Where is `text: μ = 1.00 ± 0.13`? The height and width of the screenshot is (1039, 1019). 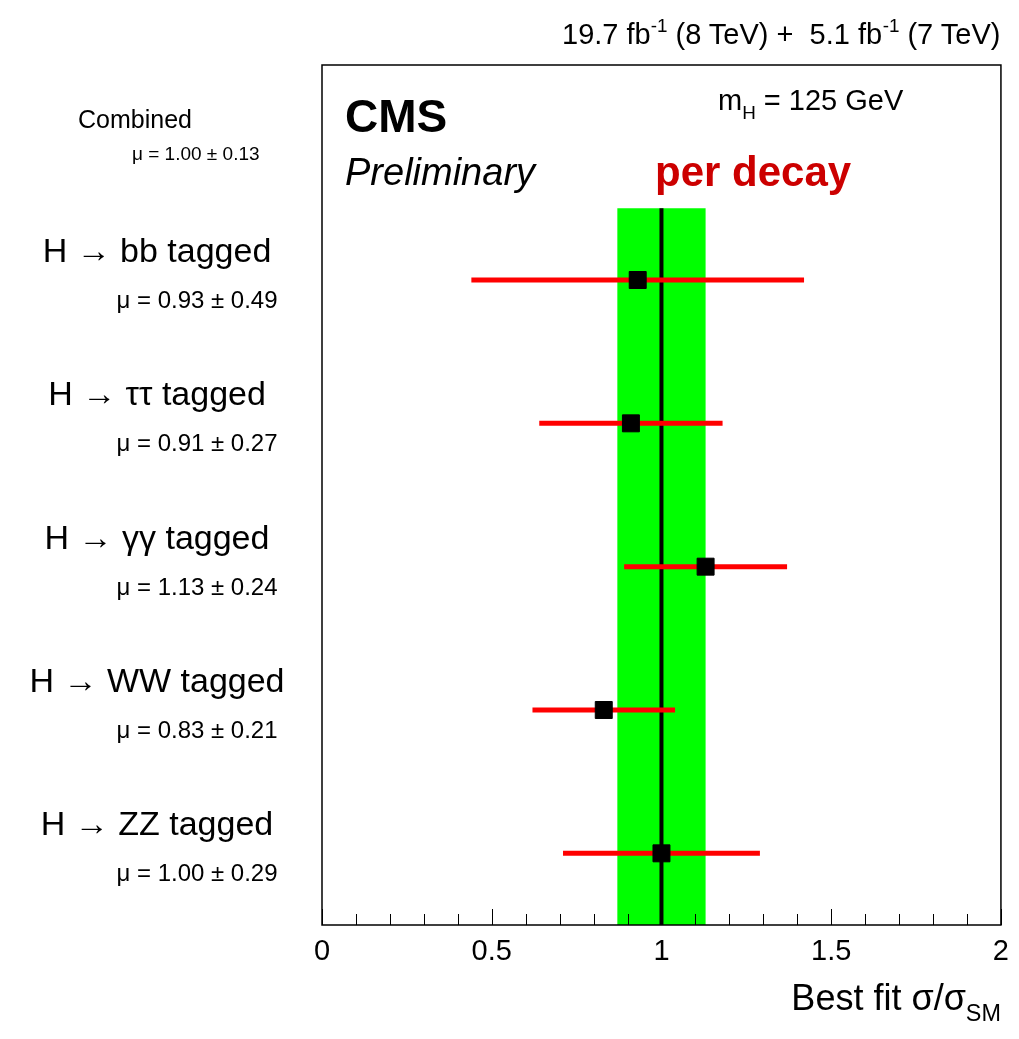 text: μ = 1.00 ± 0.13 is located at coordinates (196, 153).